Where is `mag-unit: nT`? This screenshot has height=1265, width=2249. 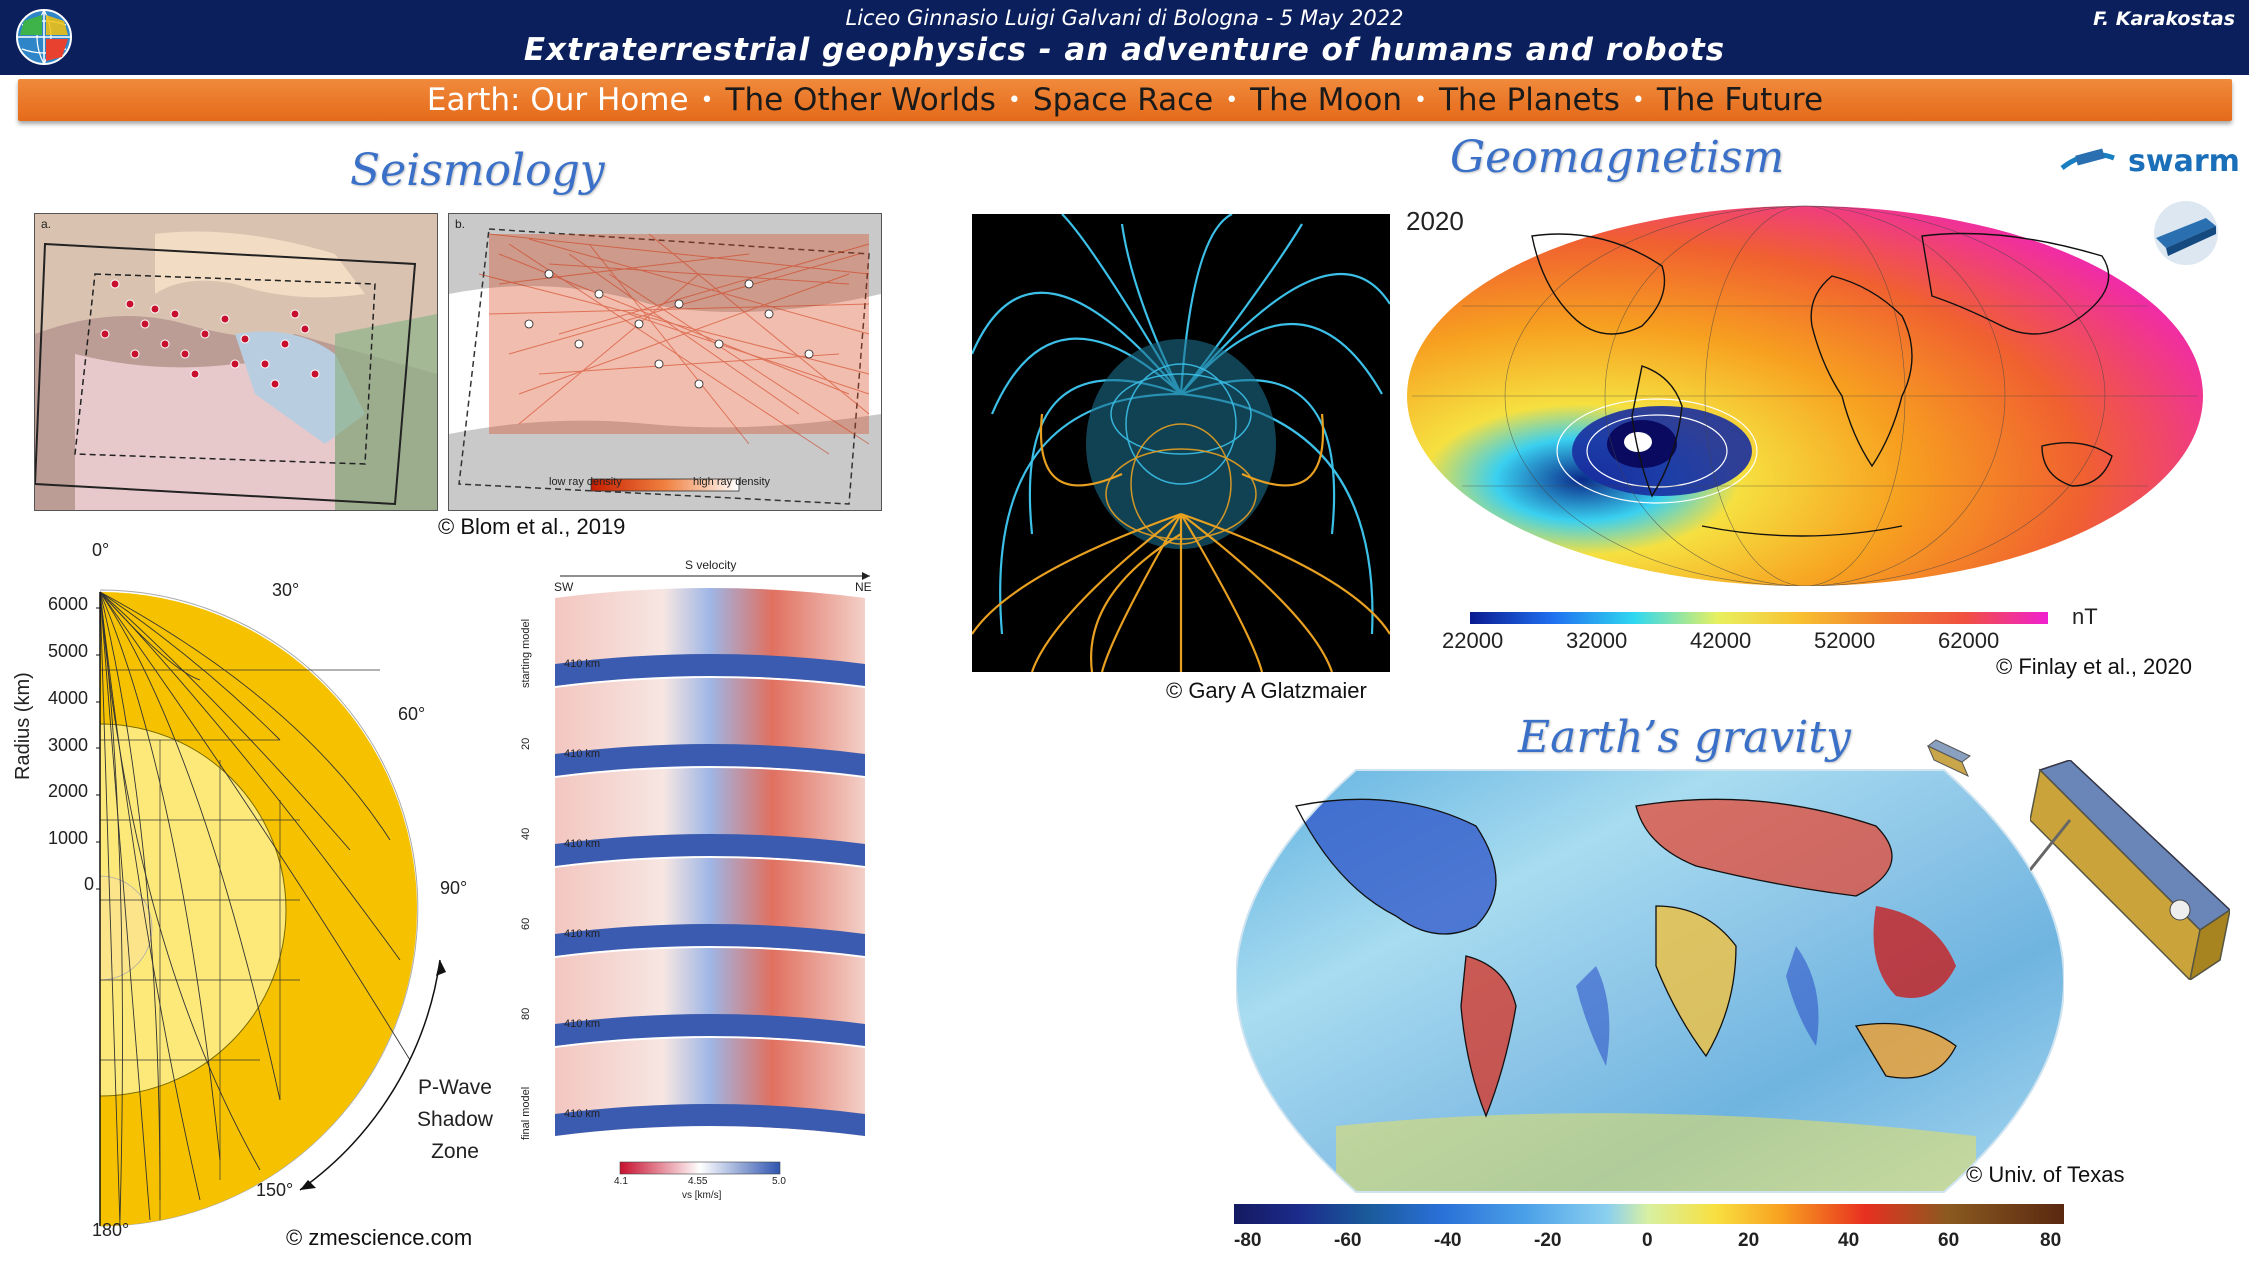 mag-unit: nT is located at coordinates (2085, 616).